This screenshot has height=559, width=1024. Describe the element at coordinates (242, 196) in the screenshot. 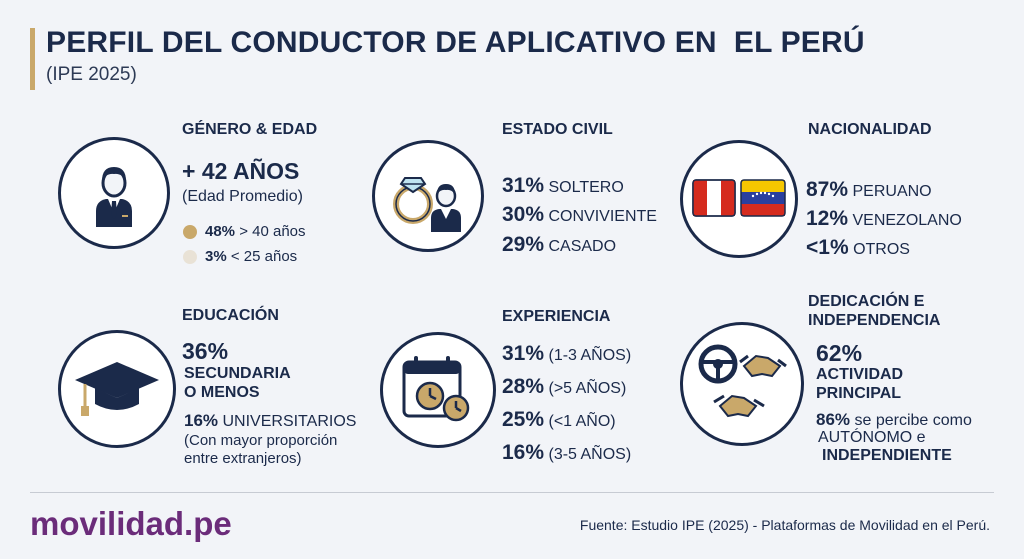

I see `genero-caption: (Edad Promedio)` at that location.